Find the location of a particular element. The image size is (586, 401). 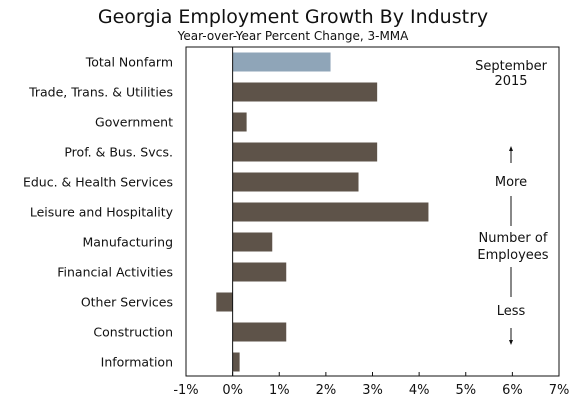

annotation-date-line1: September is located at coordinates (511, 66).